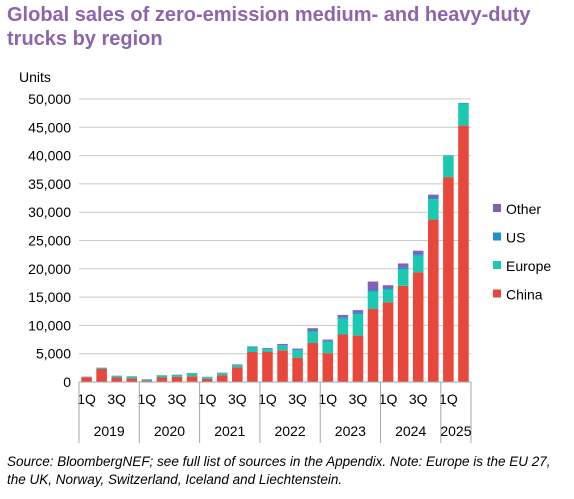 This screenshot has width=574, height=499. What do you see at coordinates (49, 99) in the screenshot?
I see `y-tick-label: 50,000` at bounding box center [49, 99].